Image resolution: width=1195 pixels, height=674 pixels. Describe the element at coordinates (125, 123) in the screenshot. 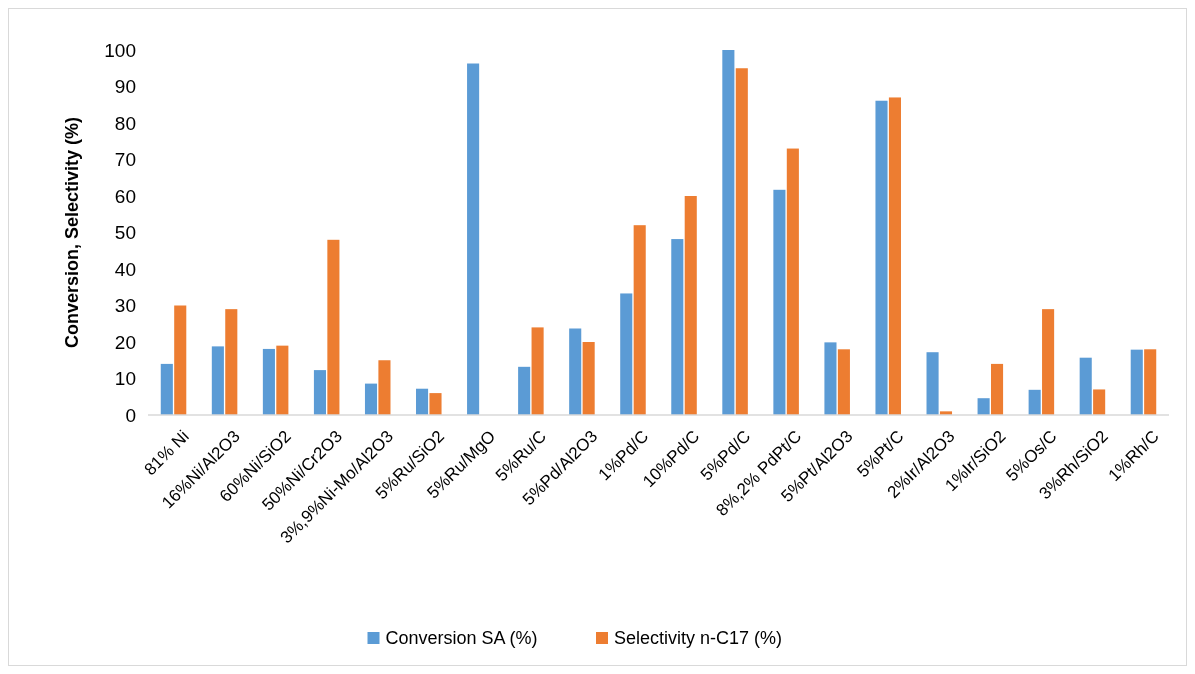

I see `y-tick-label: 80` at that location.